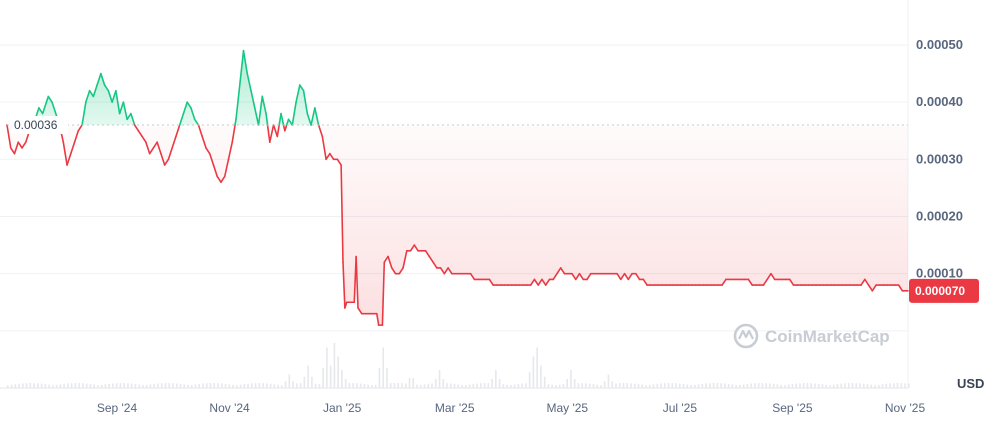 This screenshot has height=438, width=995. Describe the element at coordinates (827, 336) in the screenshot. I see `watermark-text: CoinMarketCap` at that location.